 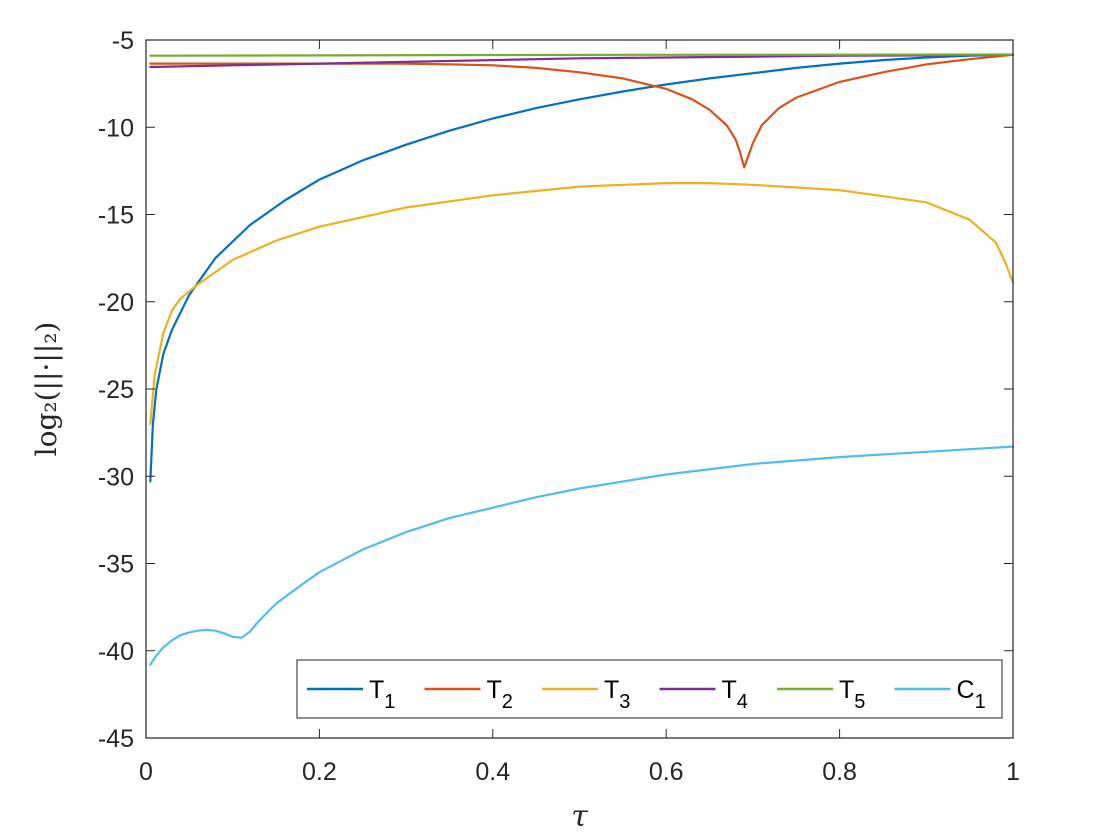 What do you see at coordinates (146, 772) in the screenshot?
I see `x-tick-label: 0` at bounding box center [146, 772].